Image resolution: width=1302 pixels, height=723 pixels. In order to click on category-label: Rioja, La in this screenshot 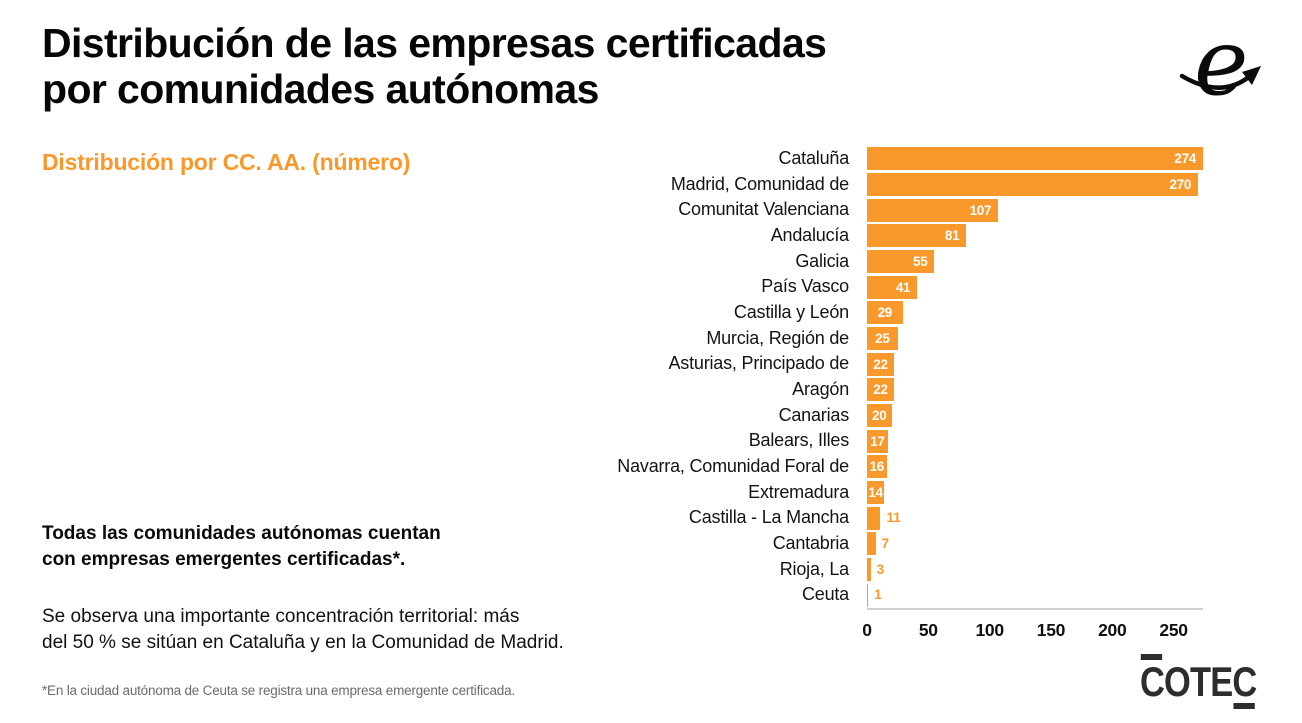, I will do `click(814, 568)`.